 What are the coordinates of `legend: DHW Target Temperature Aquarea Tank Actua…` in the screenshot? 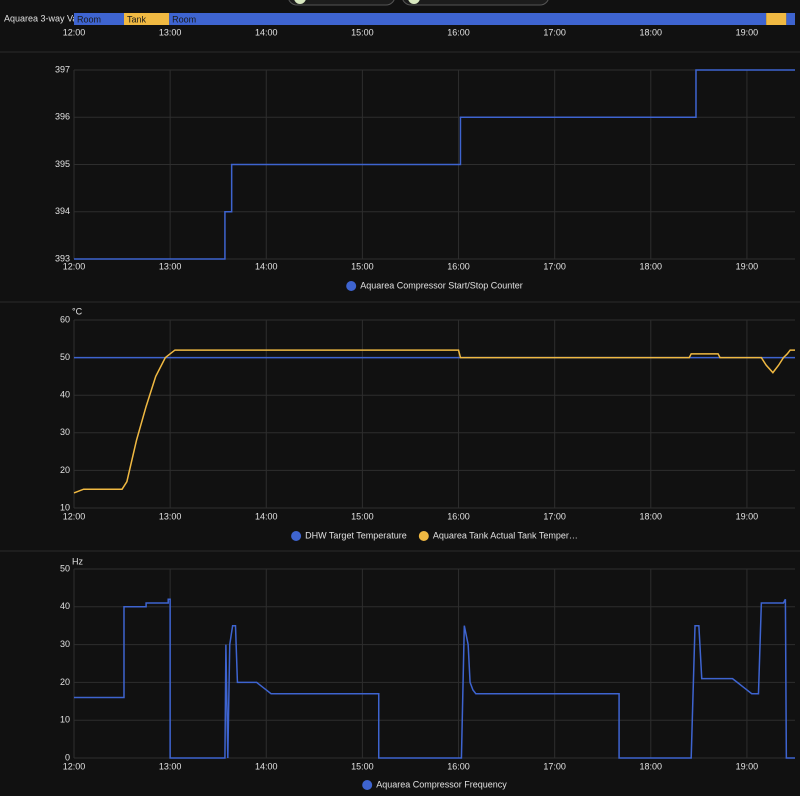 It's located at (434, 535).